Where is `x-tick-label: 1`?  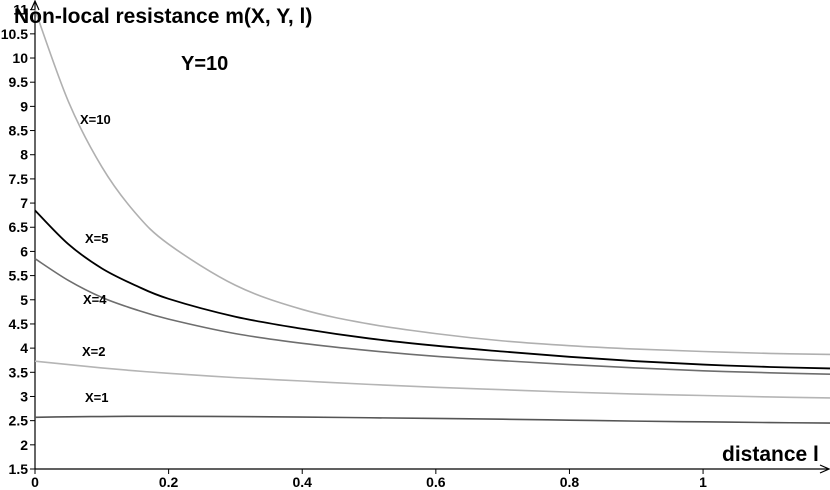
x-tick-label: 1 is located at coordinates (703, 482).